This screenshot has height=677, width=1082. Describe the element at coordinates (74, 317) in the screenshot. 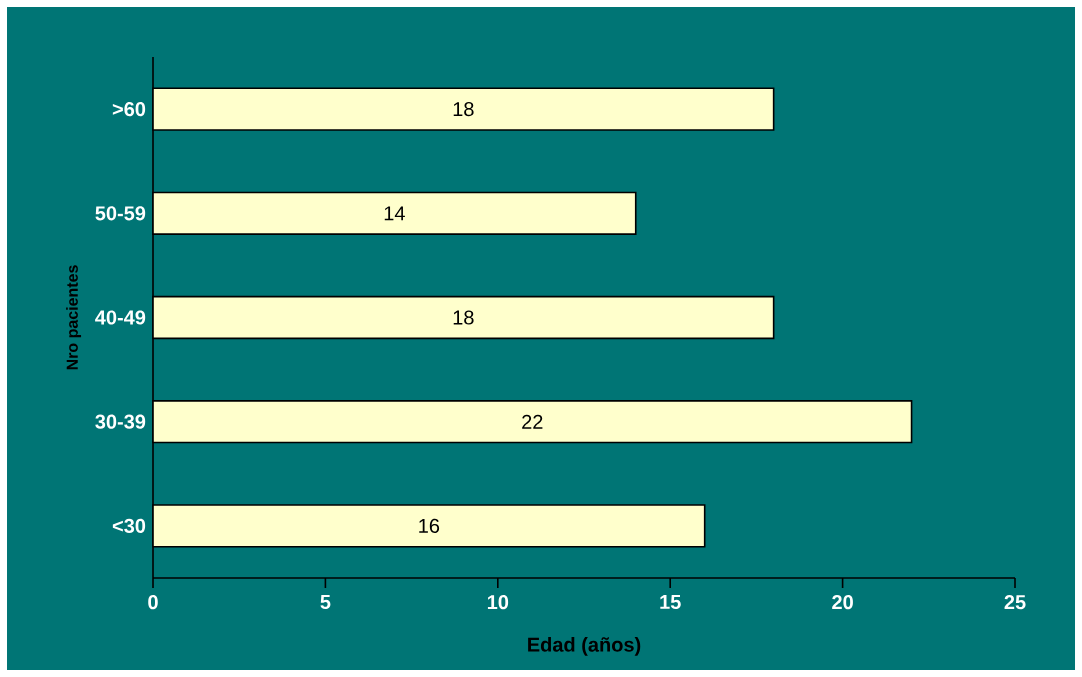

I see `y-axis-title: Nro pacientes` at that location.